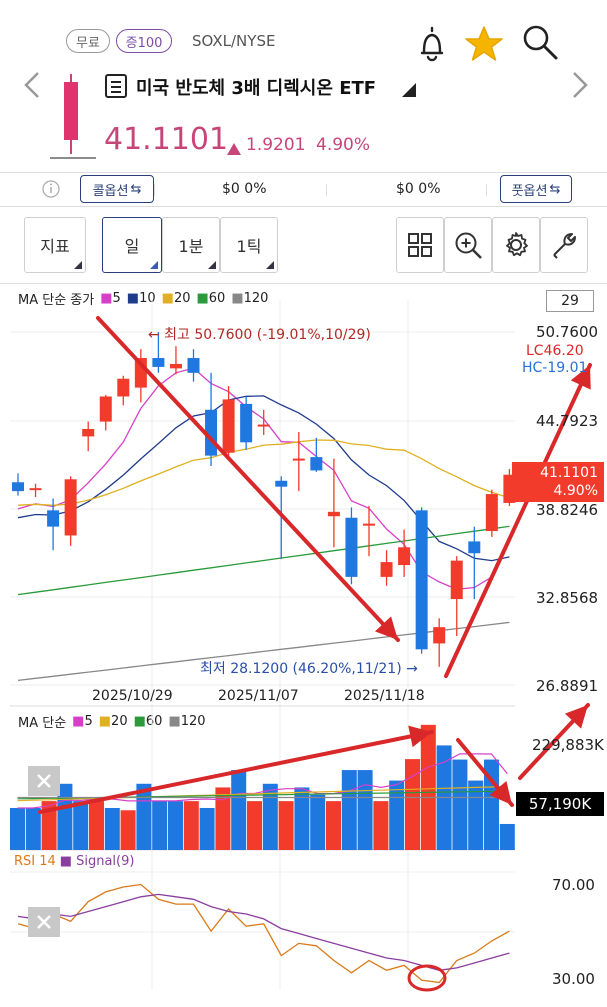 The height and width of the screenshot is (1007, 607). What do you see at coordinates (555, 351) in the screenshot?
I see `lc-label: LC46.20` at bounding box center [555, 351].